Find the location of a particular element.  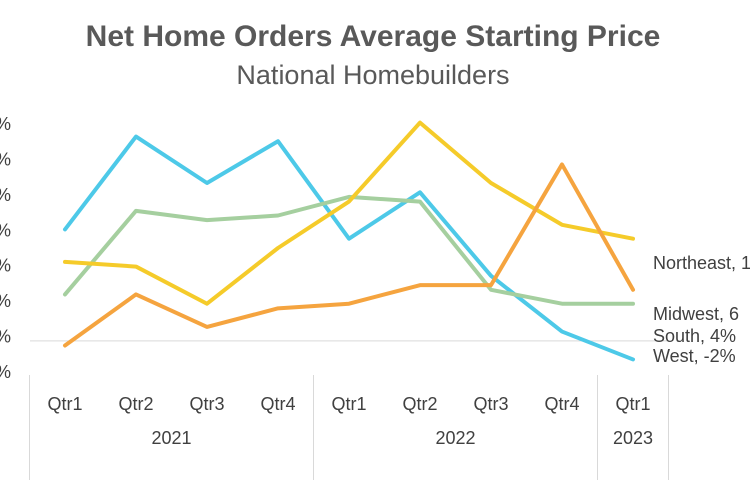

y-axis-ticks: %%%%%%%% is located at coordinates (5, 248).